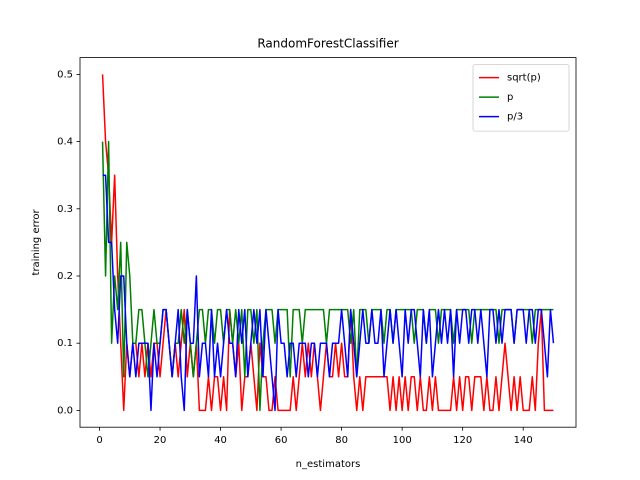  What do you see at coordinates (523, 440) in the screenshot?
I see `x-tick-label: 140` at bounding box center [523, 440].